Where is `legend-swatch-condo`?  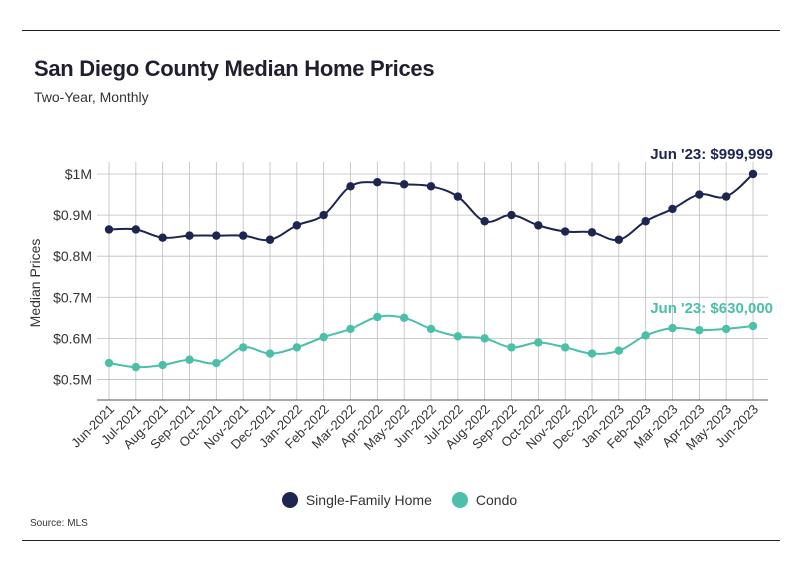
legend-swatch-condo is located at coordinates (459, 500).